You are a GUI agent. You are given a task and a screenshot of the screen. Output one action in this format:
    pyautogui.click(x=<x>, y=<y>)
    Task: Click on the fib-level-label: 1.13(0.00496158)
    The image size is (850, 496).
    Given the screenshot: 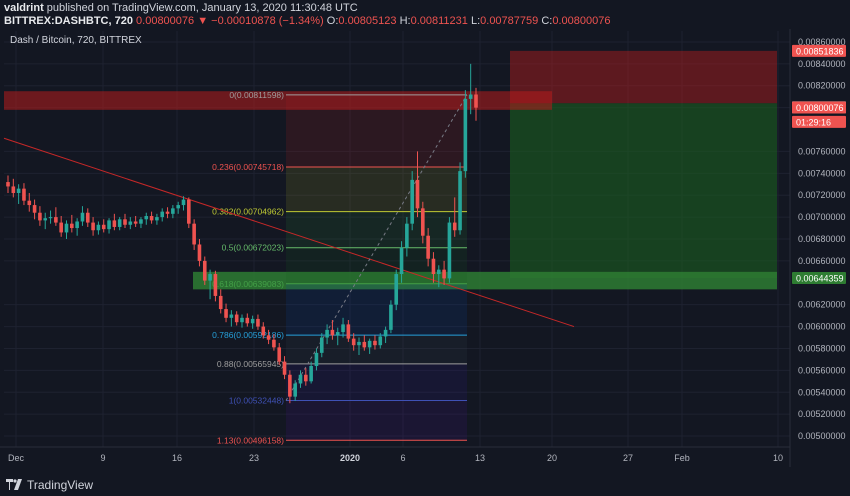 What is the action you would take?
    pyautogui.click(x=250, y=440)
    